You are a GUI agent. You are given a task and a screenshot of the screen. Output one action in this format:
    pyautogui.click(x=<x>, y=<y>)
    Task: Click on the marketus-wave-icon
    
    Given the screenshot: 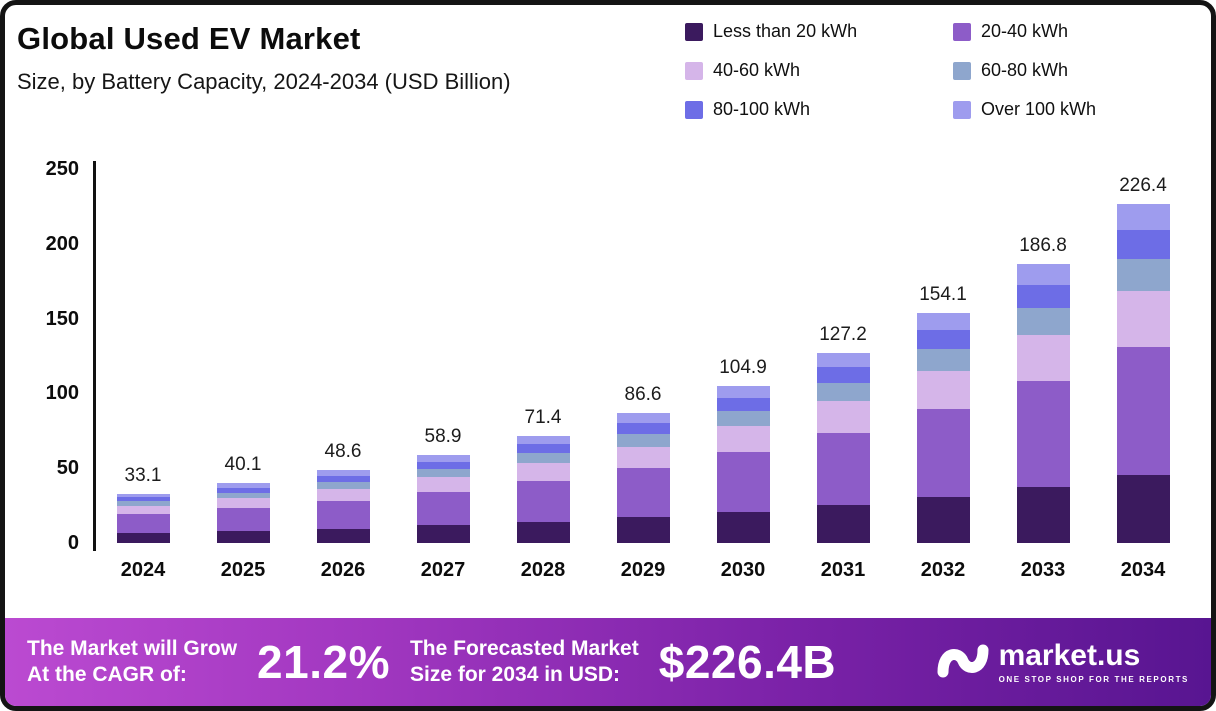 What is the action you would take?
    pyautogui.click(x=963, y=662)
    